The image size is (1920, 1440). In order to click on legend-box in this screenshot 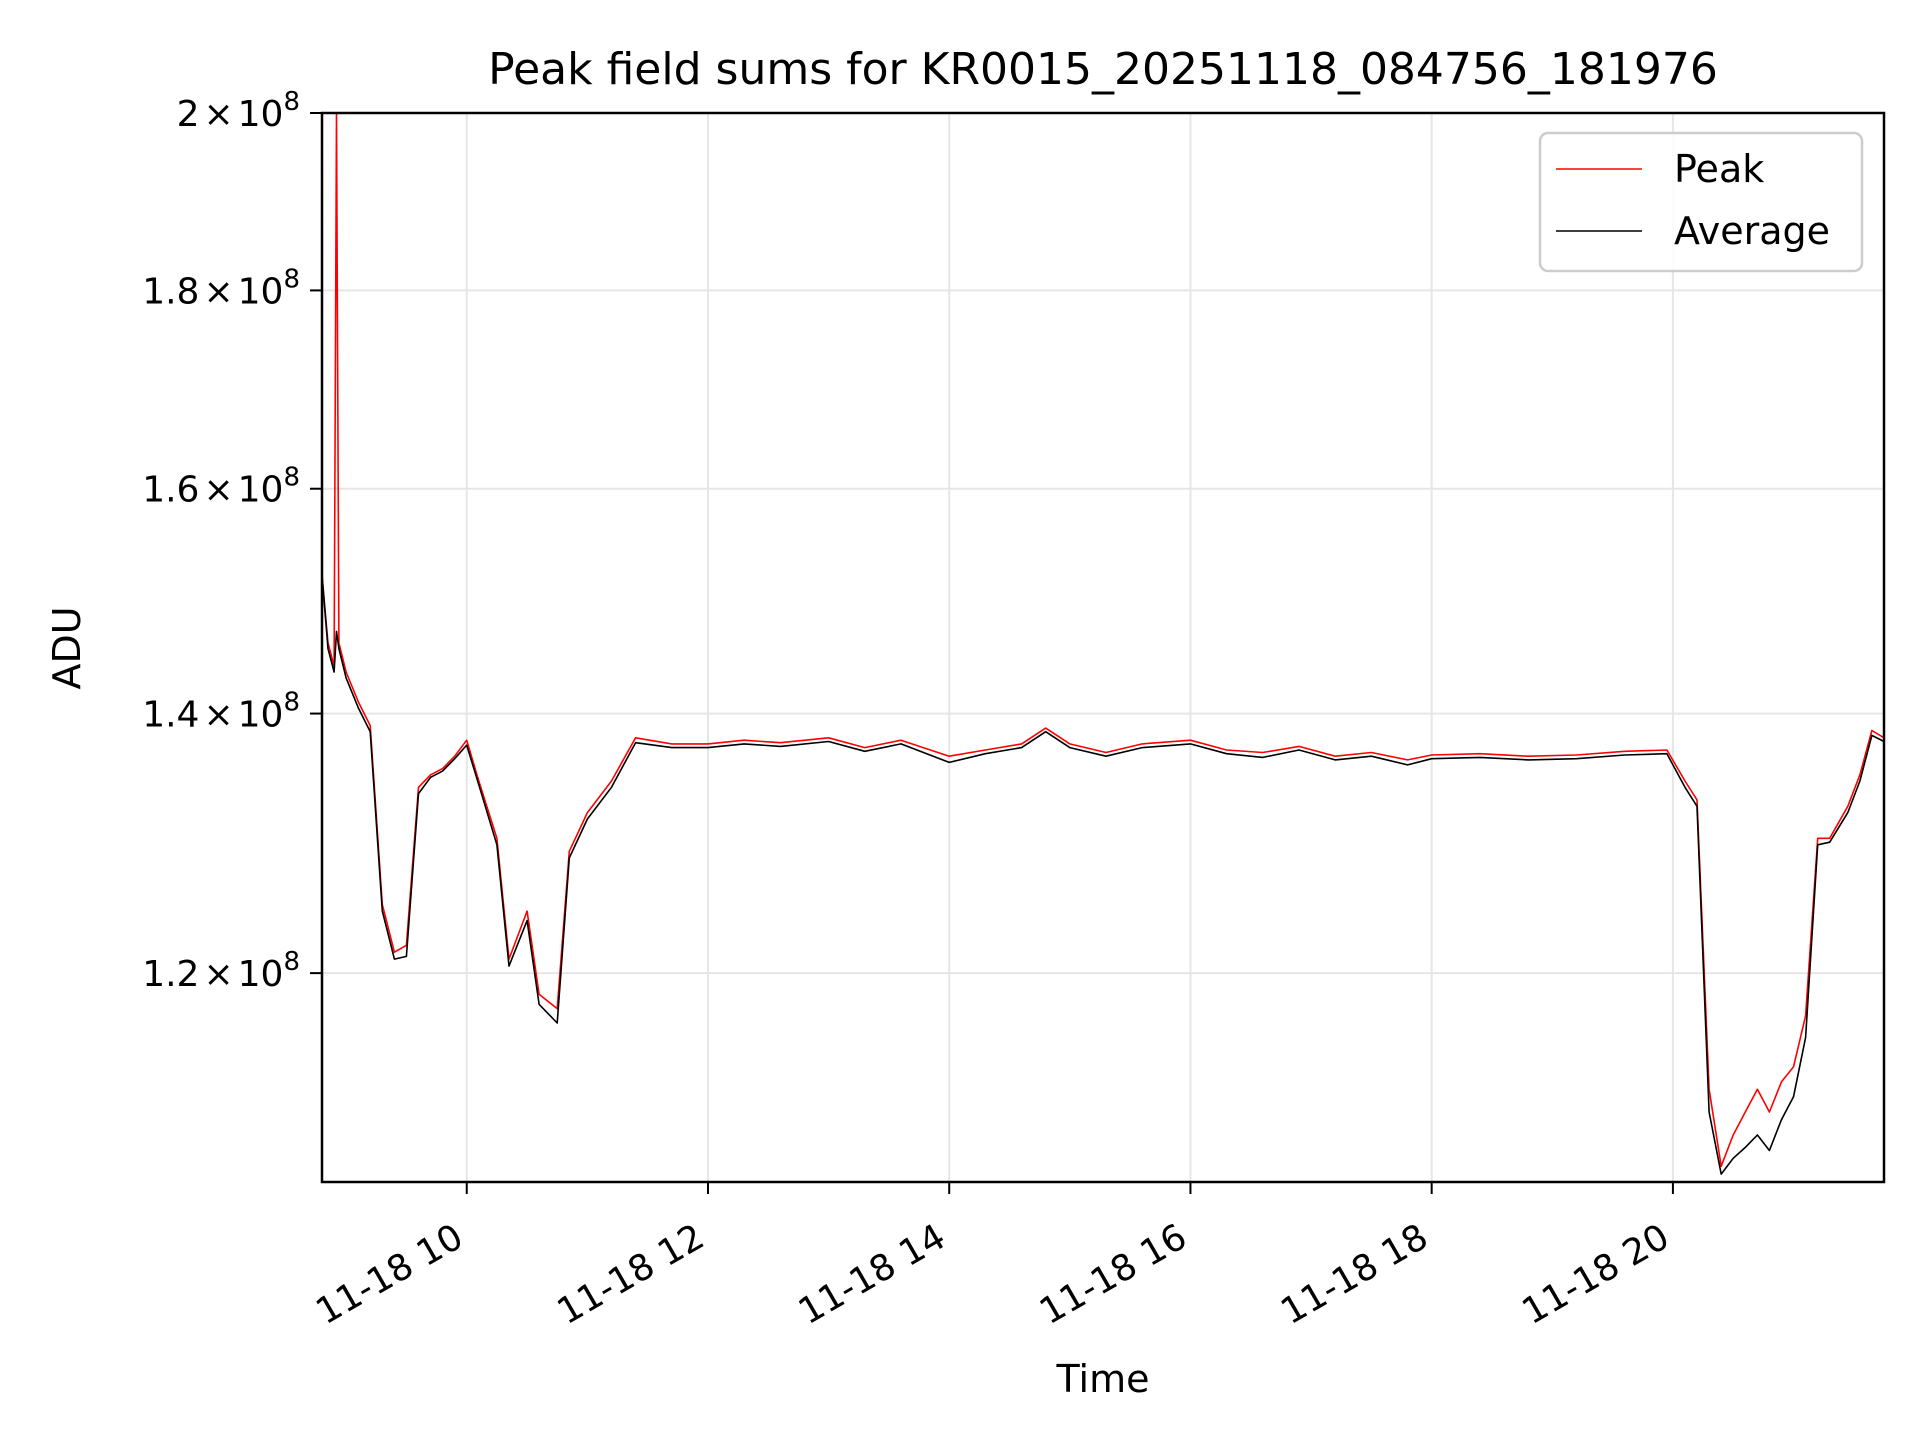, I will do `click(1701, 202)`.